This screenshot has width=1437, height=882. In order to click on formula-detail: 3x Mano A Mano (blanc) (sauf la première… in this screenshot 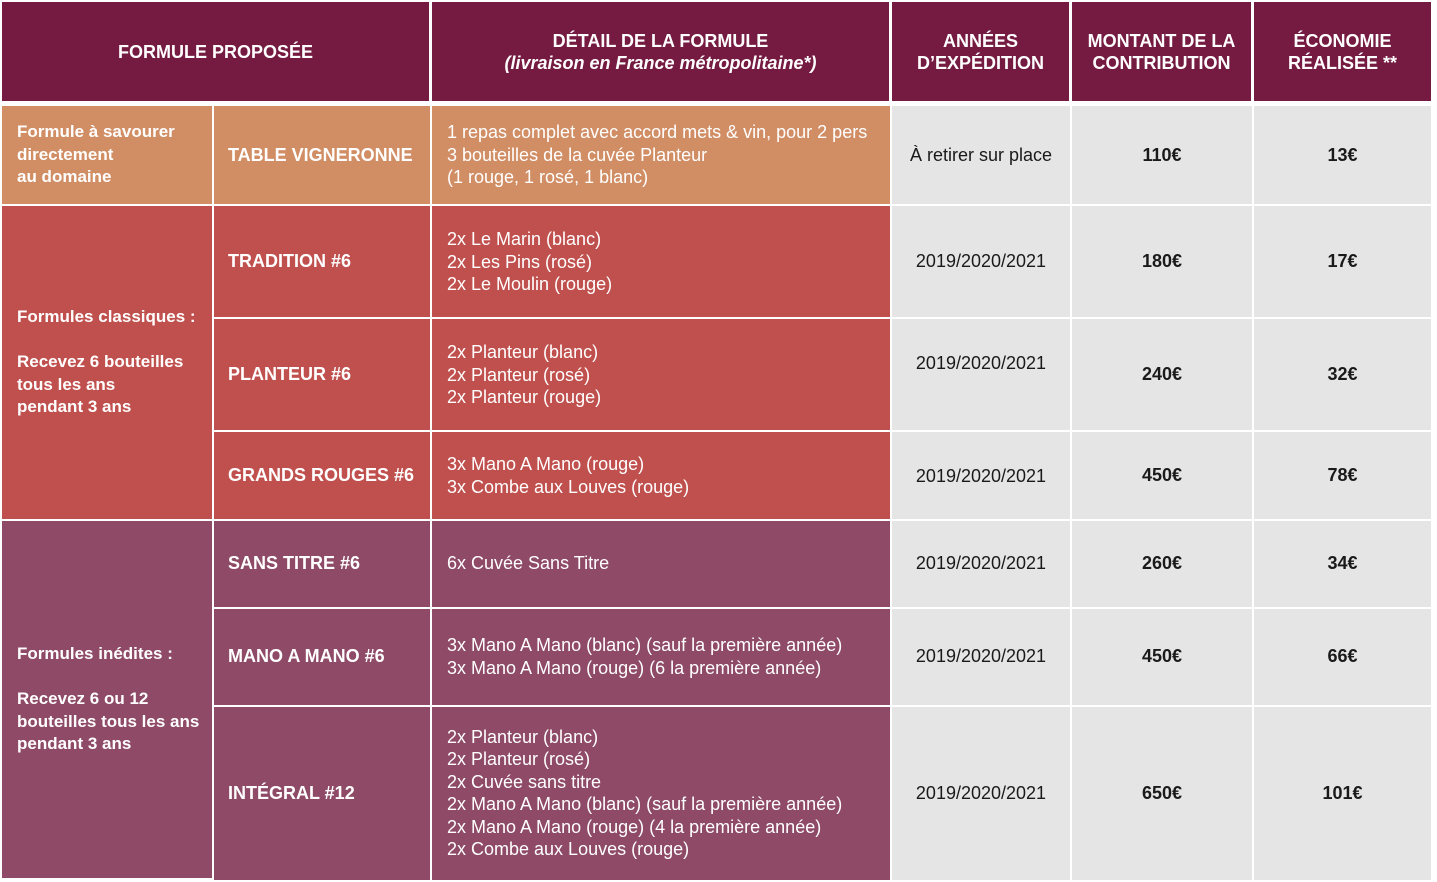, I will do `click(662, 657)`.